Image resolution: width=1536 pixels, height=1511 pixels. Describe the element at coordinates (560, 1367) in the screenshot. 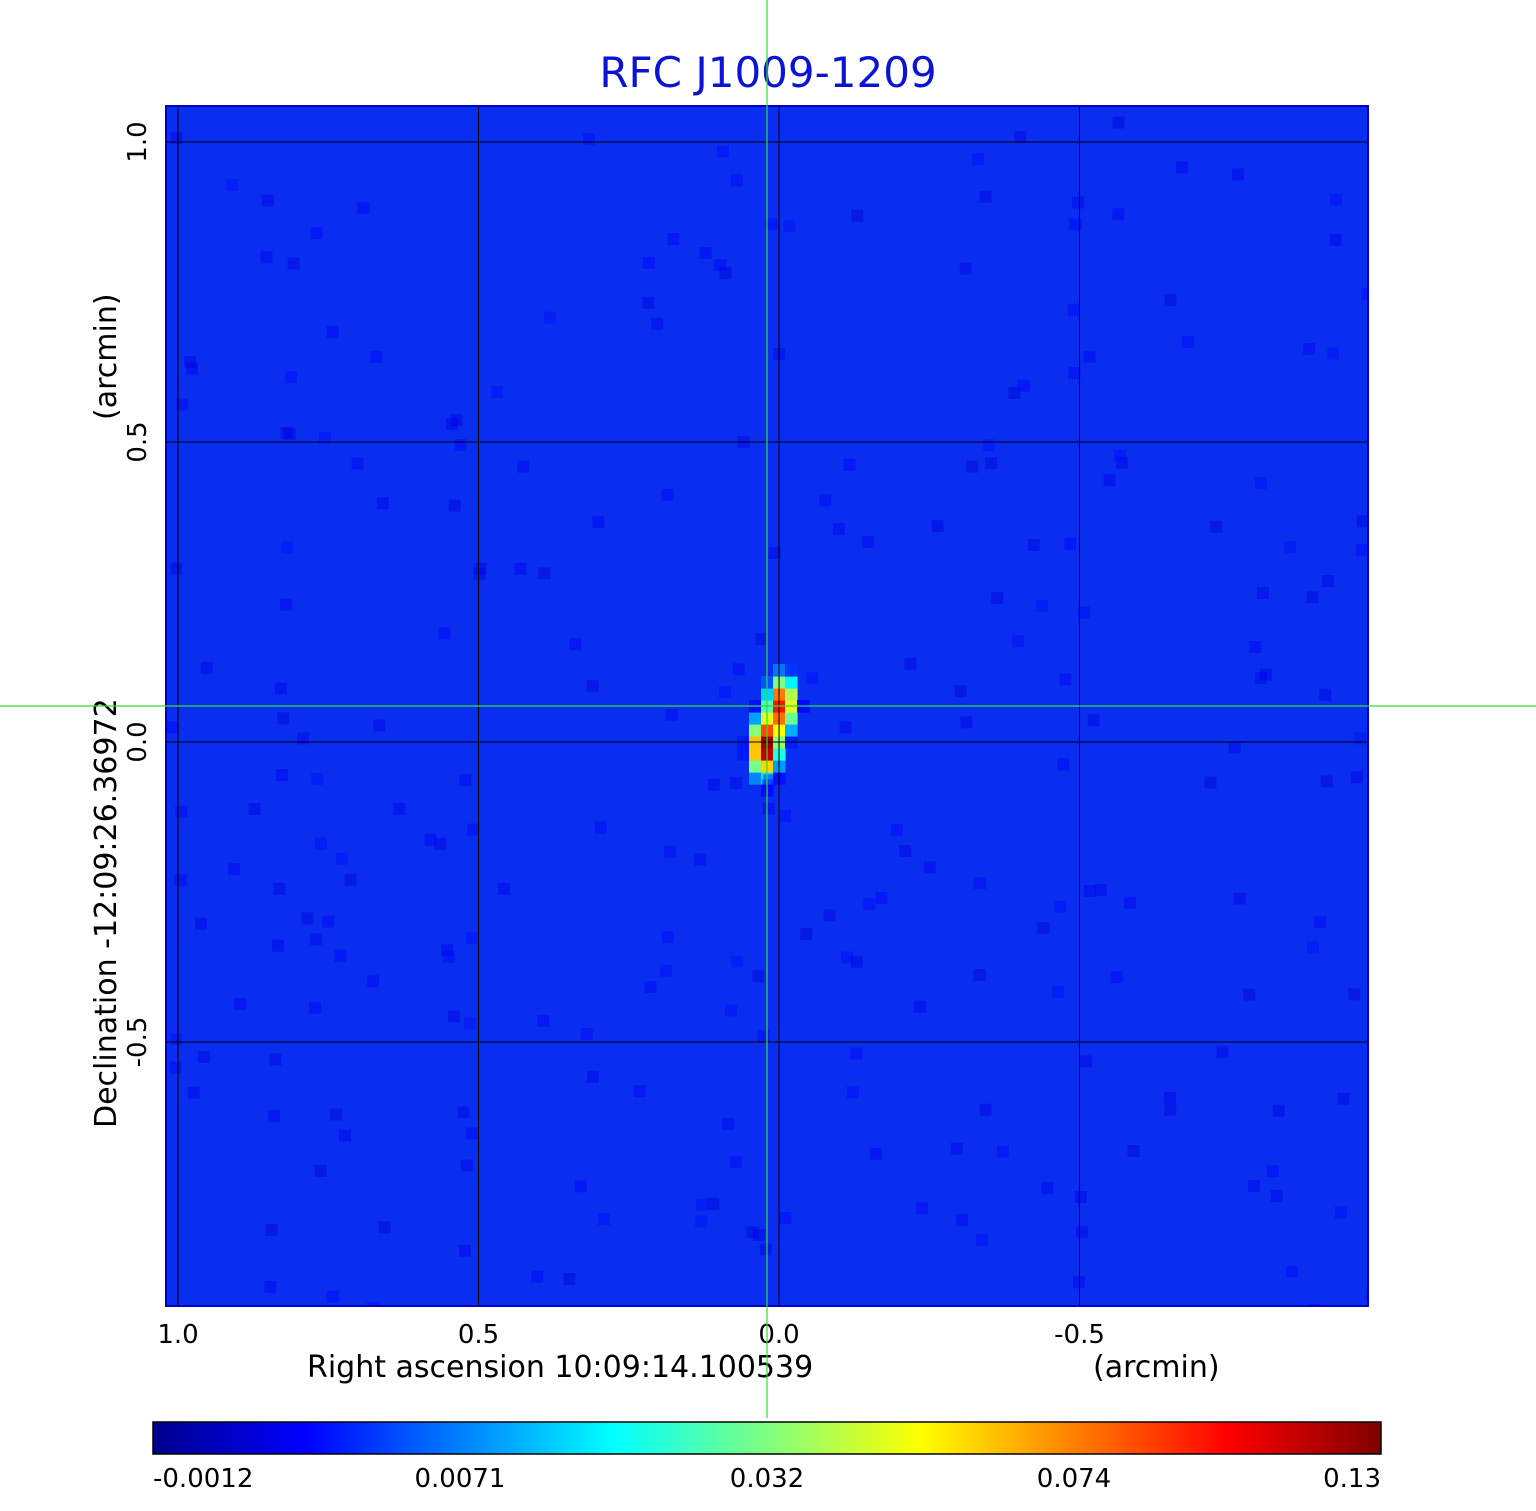

I see `x-axis-label: Right ascension 10:09:14.100539` at that location.